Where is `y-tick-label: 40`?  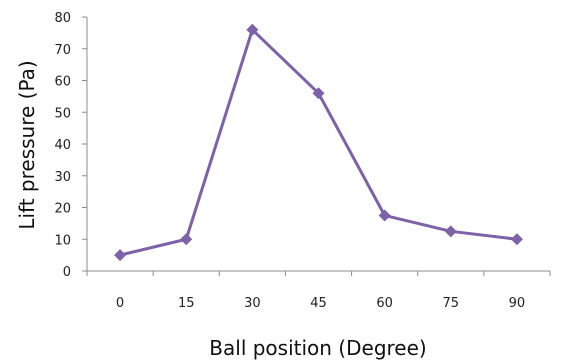
y-tick-label: 40 is located at coordinates (62, 145).